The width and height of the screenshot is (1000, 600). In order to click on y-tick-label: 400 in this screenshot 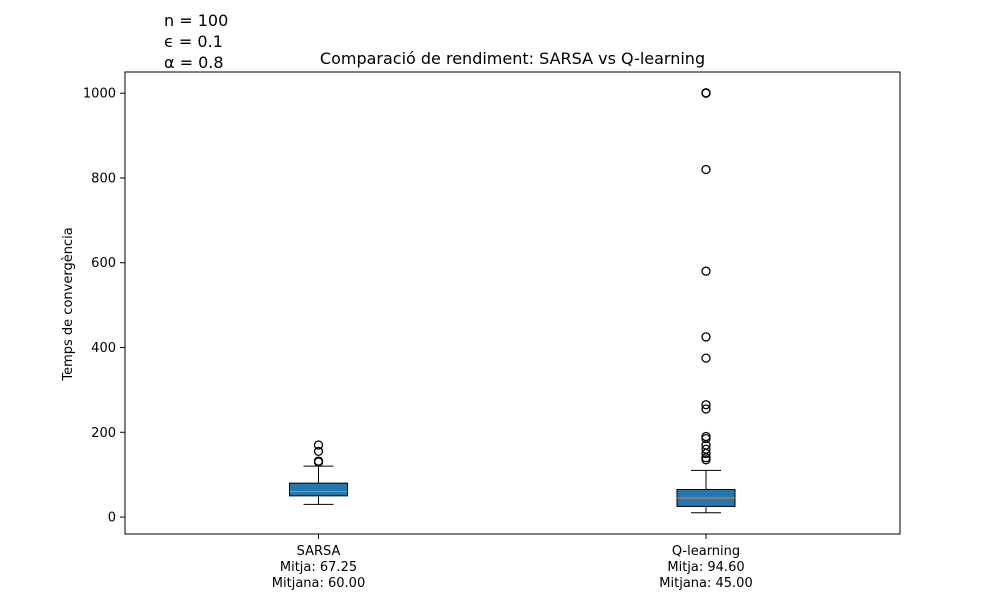, I will do `click(103, 348)`.